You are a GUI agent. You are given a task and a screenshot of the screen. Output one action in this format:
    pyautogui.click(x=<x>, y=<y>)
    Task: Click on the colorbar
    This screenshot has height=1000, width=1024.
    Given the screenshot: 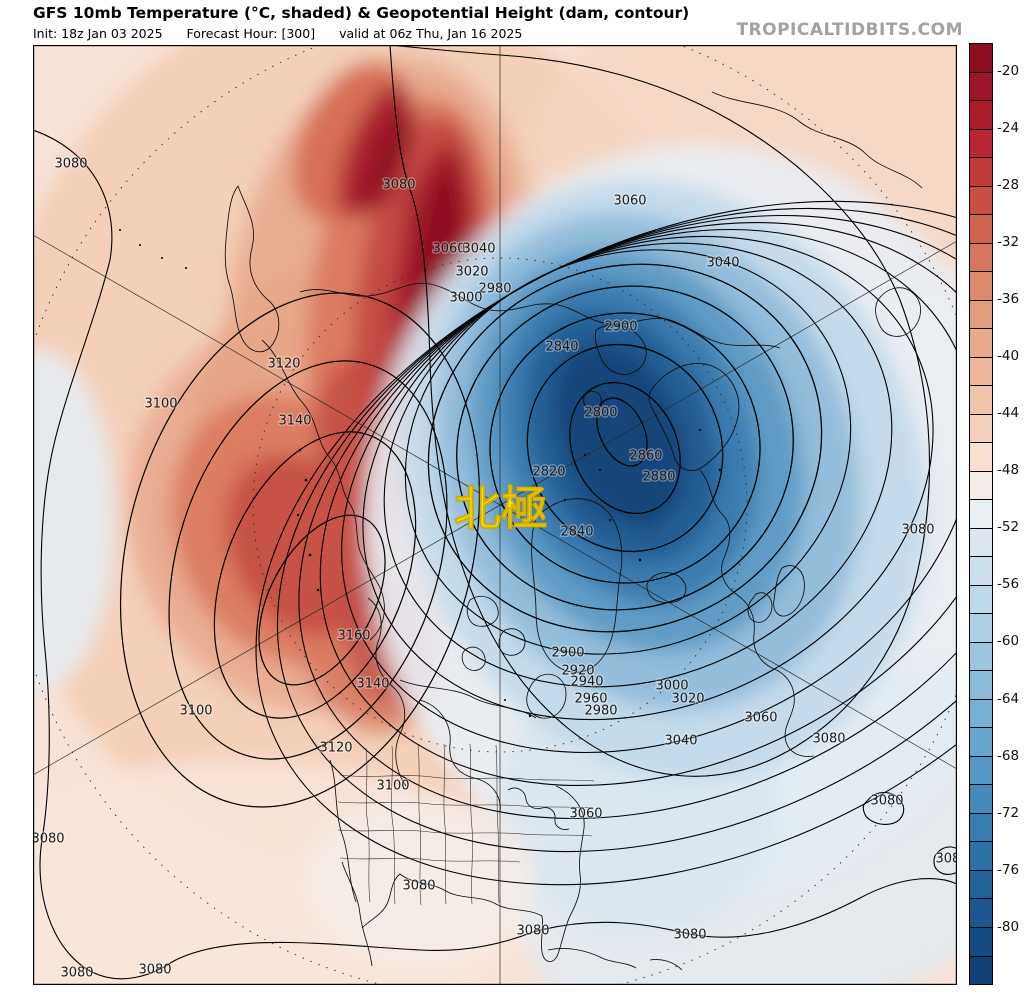 What is the action you would take?
    pyautogui.click(x=981, y=514)
    